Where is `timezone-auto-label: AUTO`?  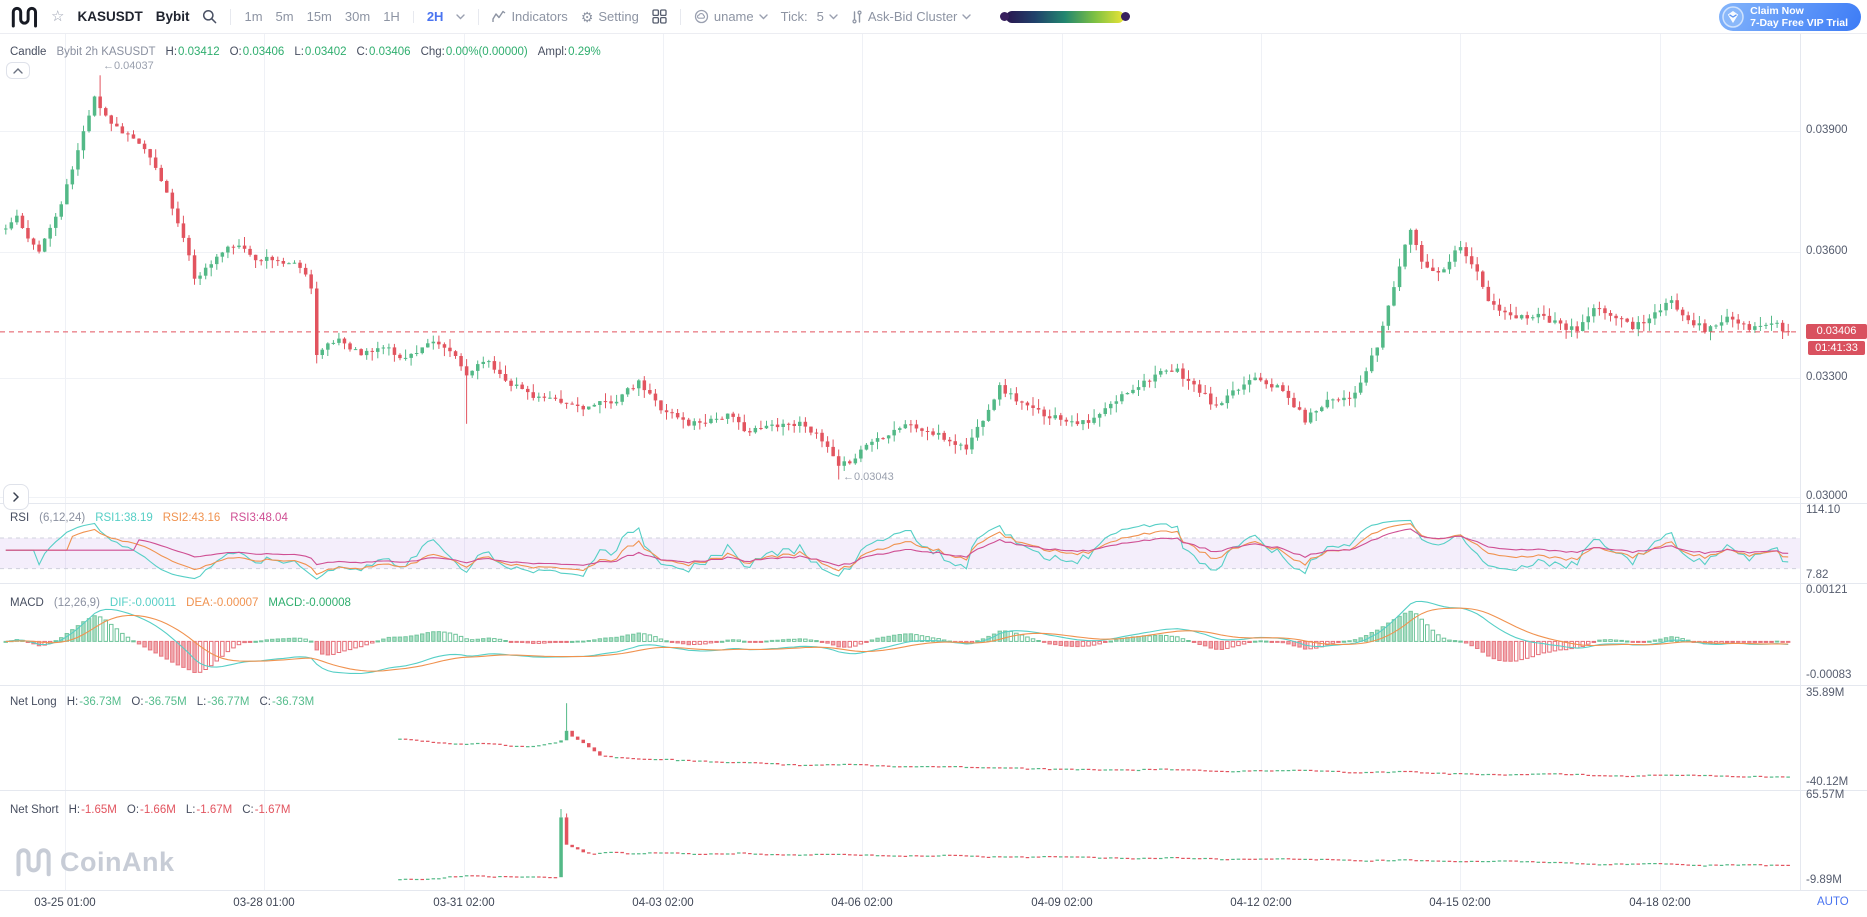 timezone-auto-label: AUTO is located at coordinates (1833, 902).